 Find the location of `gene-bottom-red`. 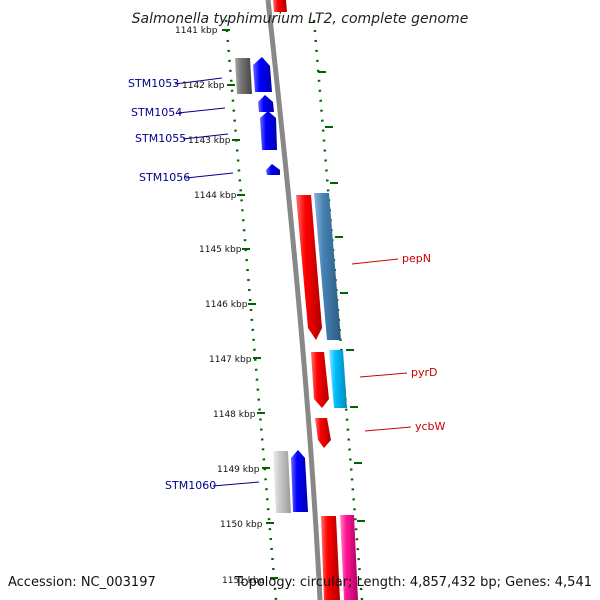

gene-bottom-red is located at coordinates (330, 558).